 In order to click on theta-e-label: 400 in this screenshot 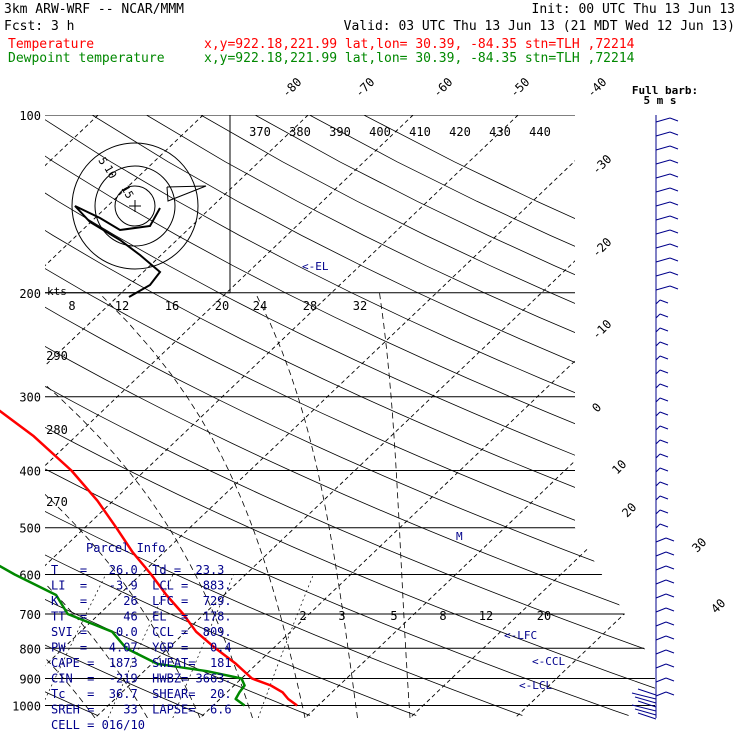, I will do `click(380, 132)`.